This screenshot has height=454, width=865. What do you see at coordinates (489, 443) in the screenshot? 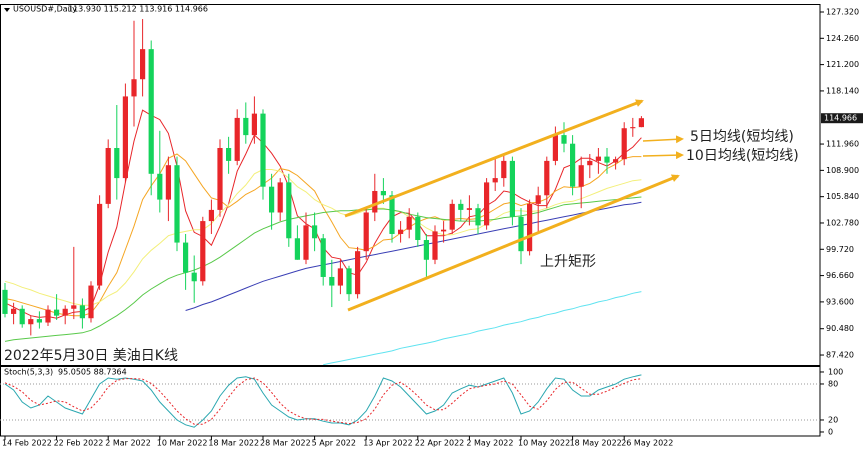
I see `x-tick-label: 2 May 2022` at bounding box center [489, 443].